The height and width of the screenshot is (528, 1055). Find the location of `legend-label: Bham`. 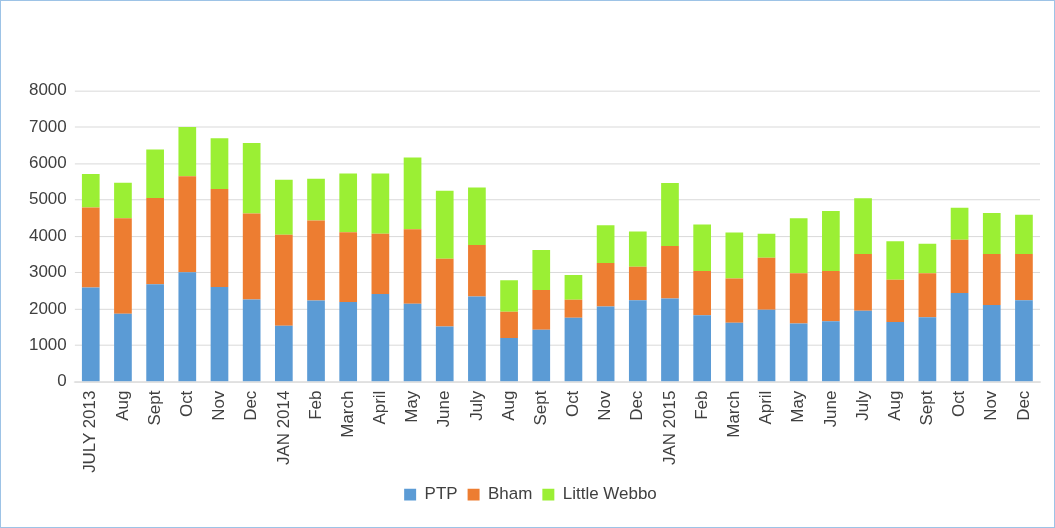

legend-label: Bham is located at coordinates (510, 494).